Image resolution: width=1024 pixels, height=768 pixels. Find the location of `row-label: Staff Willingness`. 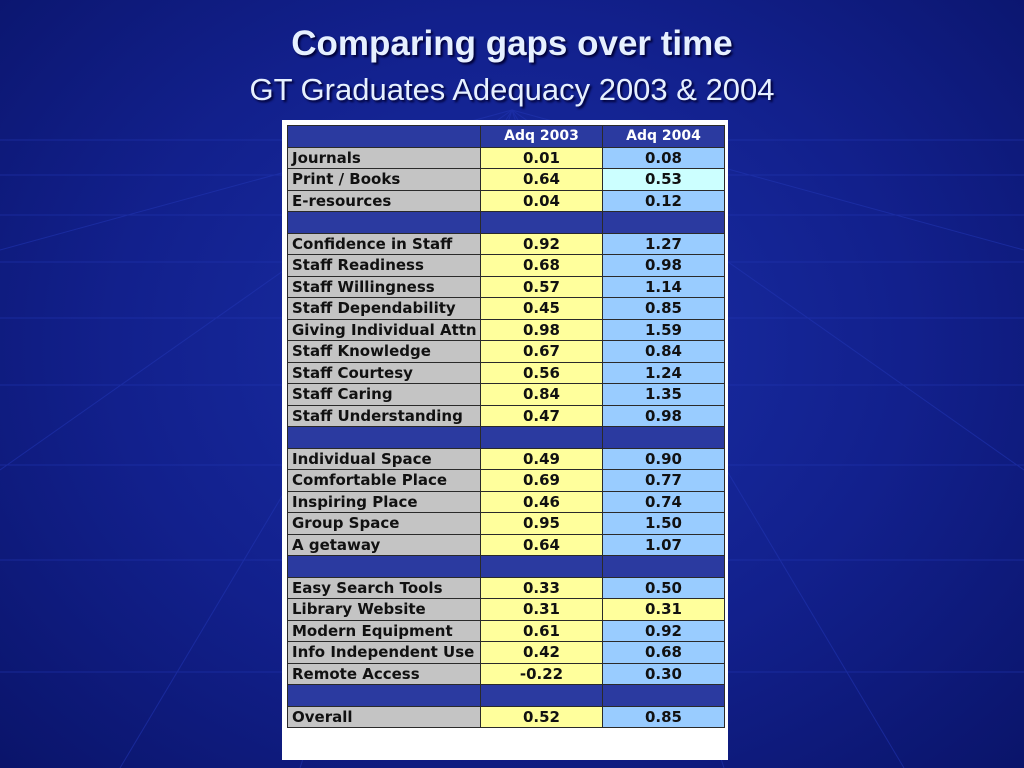

row-label: Staff Willingness is located at coordinates (384, 286).